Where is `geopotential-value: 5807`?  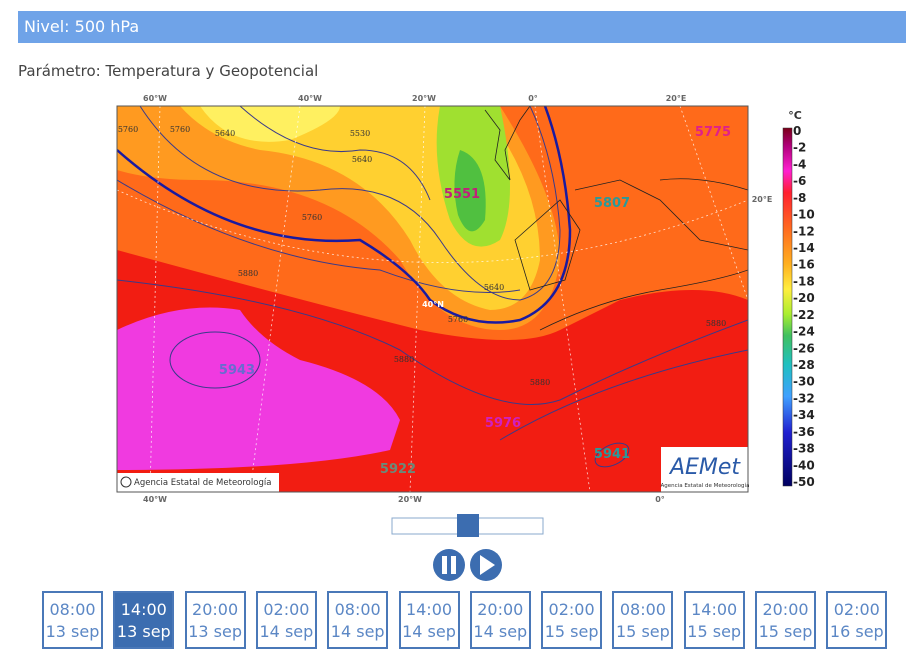 geopotential-value: 5807 is located at coordinates (612, 203).